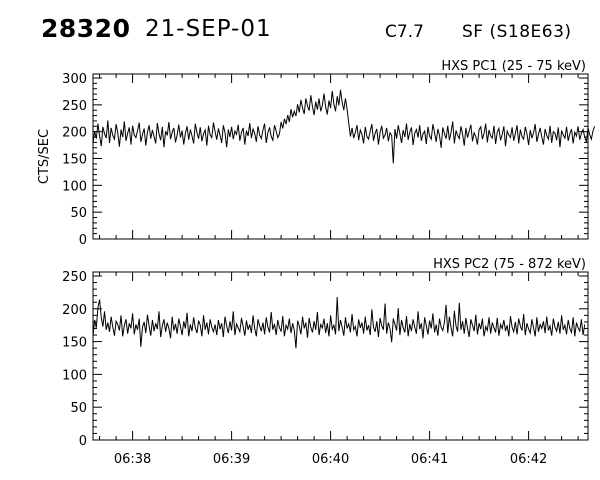 This screenshot has height=480, width=600. What do you see at coordinates (528, 459) in the screenshot?
I see `x-tick-label: 06:42` at bounding box center [528, 459].